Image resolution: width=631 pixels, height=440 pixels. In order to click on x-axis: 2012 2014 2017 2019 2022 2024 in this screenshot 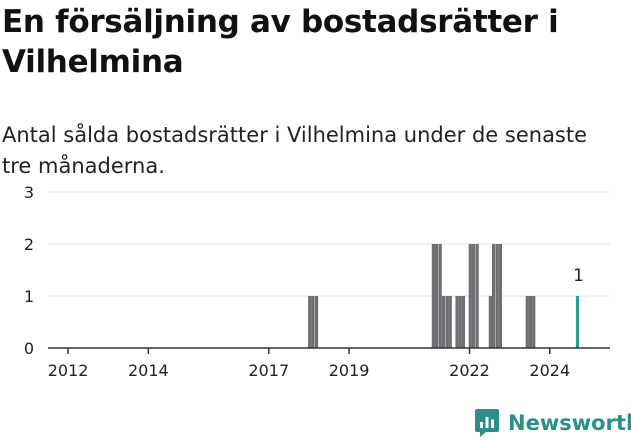, I will do `click(329, 363)`.